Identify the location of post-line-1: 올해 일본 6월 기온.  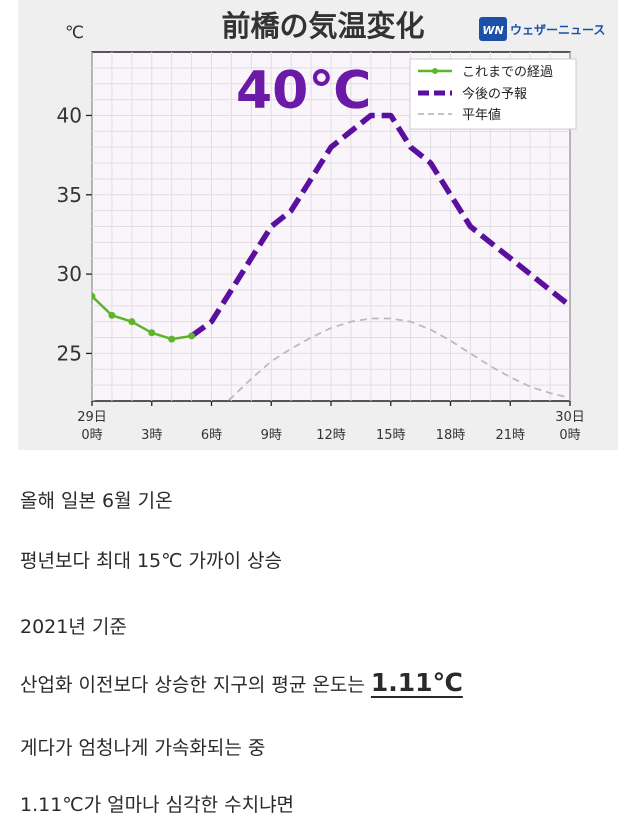
(96, 501).